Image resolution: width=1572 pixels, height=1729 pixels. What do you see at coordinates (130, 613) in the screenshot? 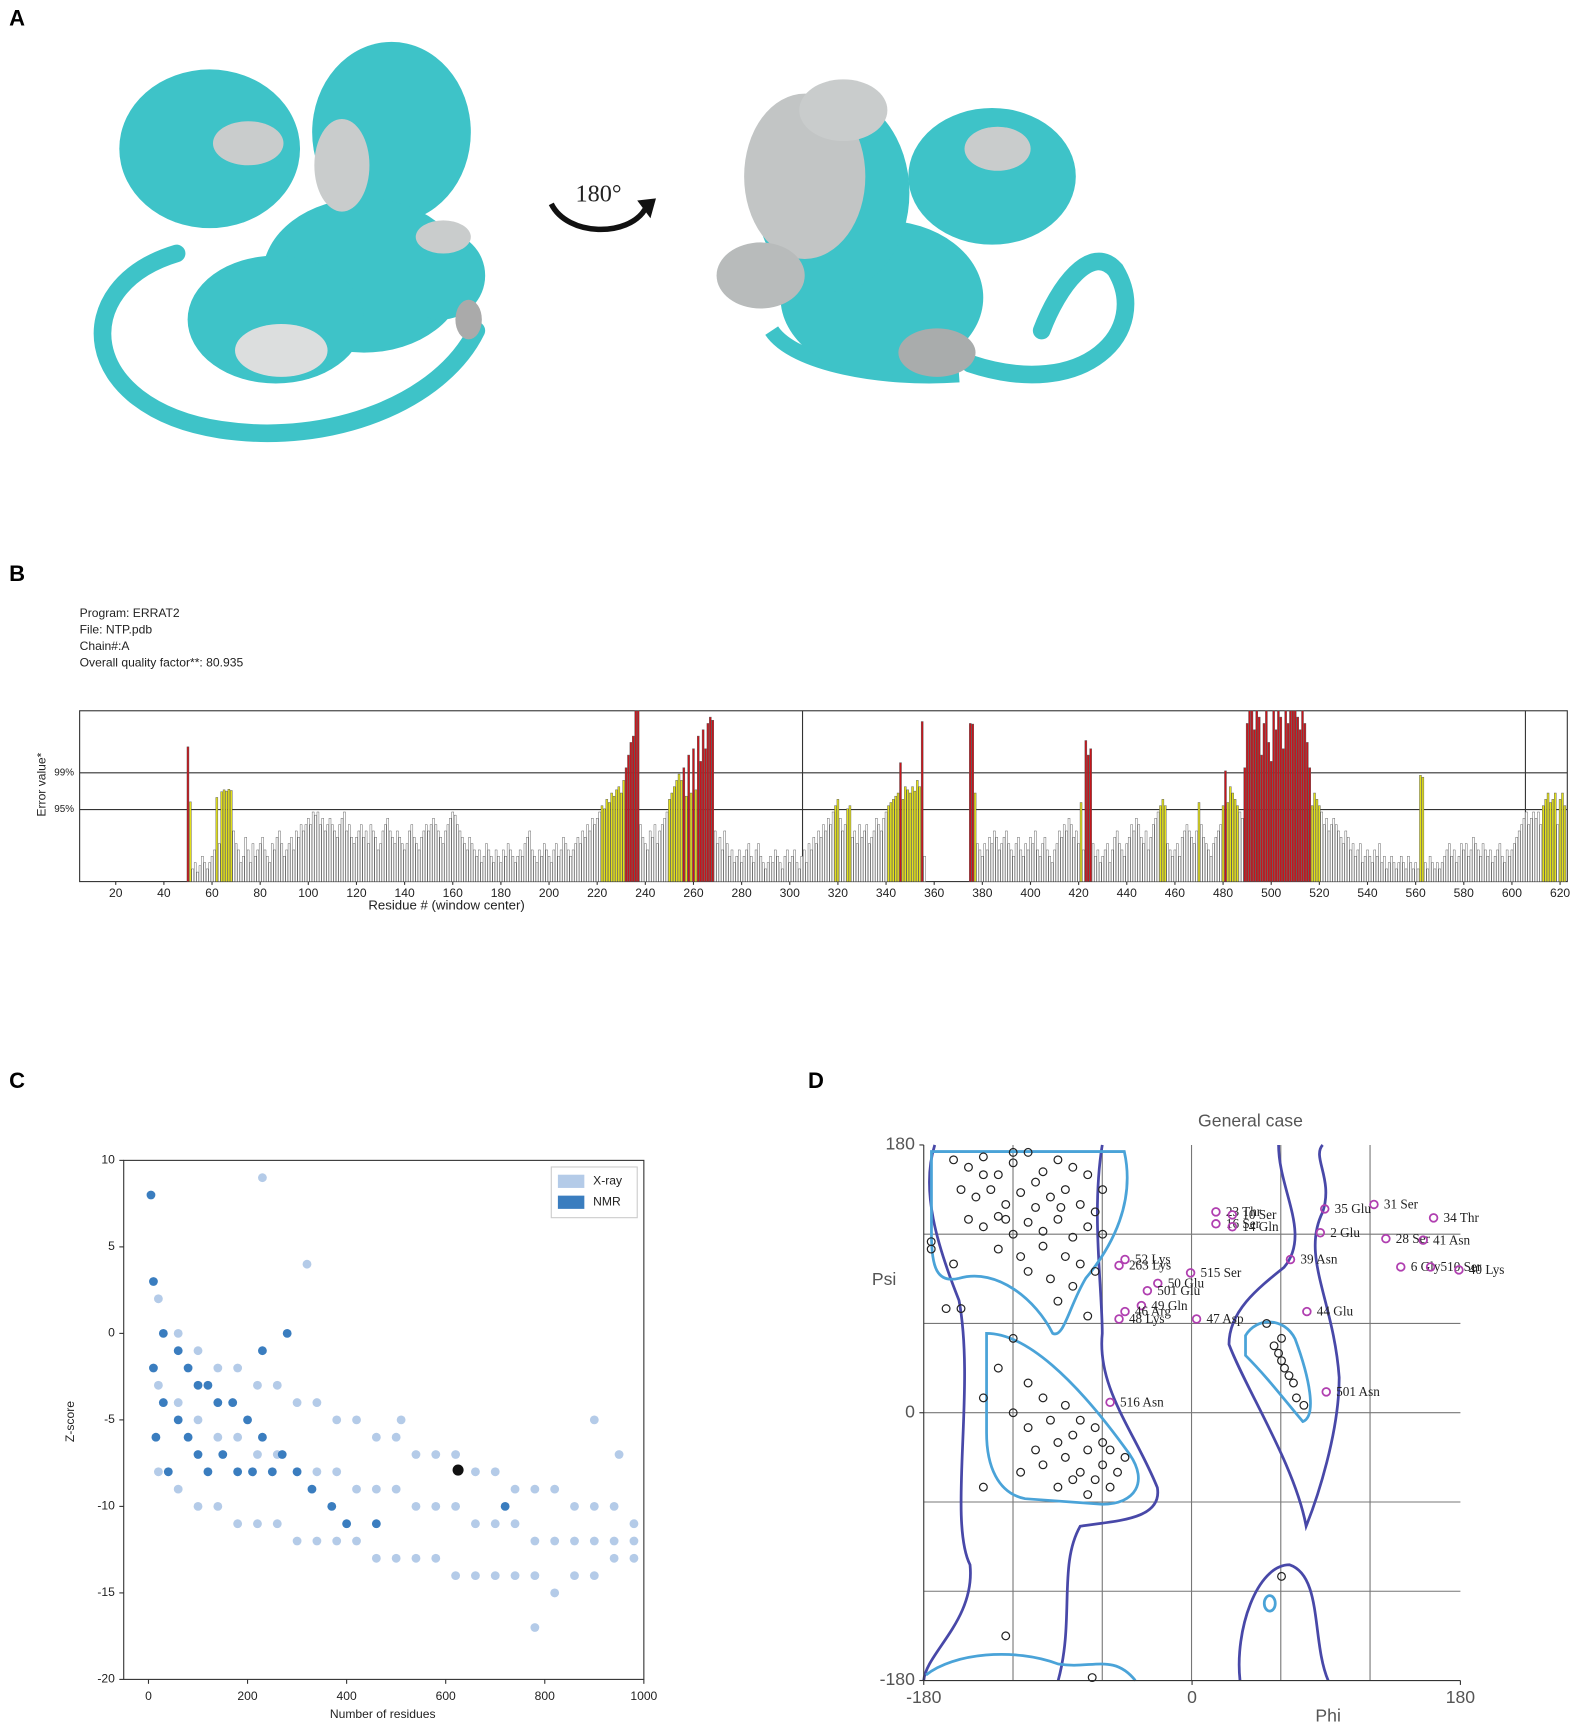
I see `header-line: Program: ERRAT2` at bounding box center [130, 613].